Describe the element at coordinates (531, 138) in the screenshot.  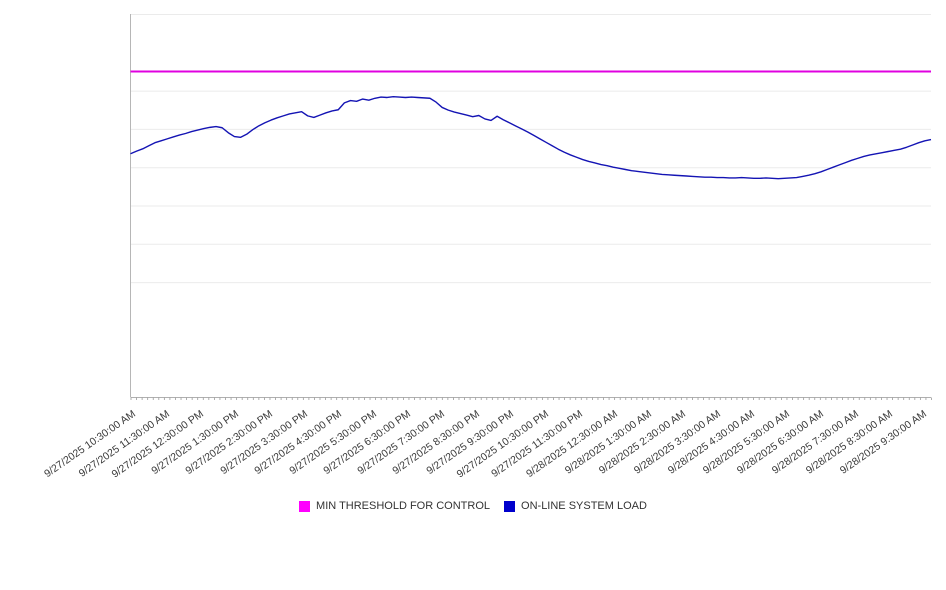
I see `series-line-online-system-load` at that location.